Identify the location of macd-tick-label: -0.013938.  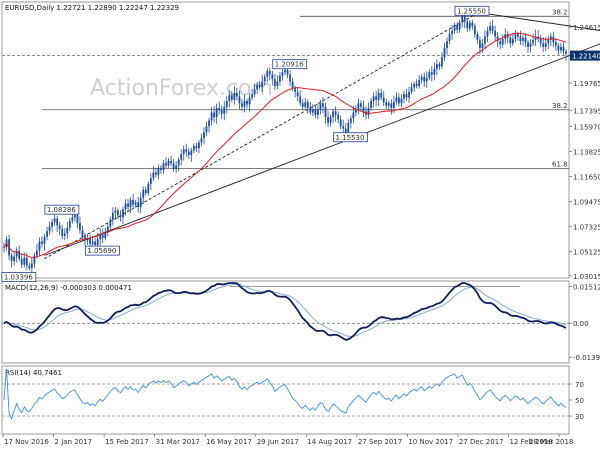
(586, 358).